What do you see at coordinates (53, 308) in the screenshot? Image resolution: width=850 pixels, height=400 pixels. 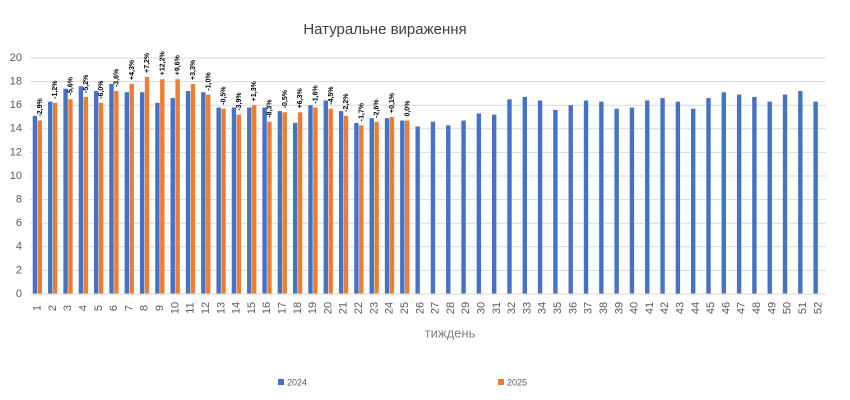 I see `x-tick-label: 2` at bounding box center [53, 308].